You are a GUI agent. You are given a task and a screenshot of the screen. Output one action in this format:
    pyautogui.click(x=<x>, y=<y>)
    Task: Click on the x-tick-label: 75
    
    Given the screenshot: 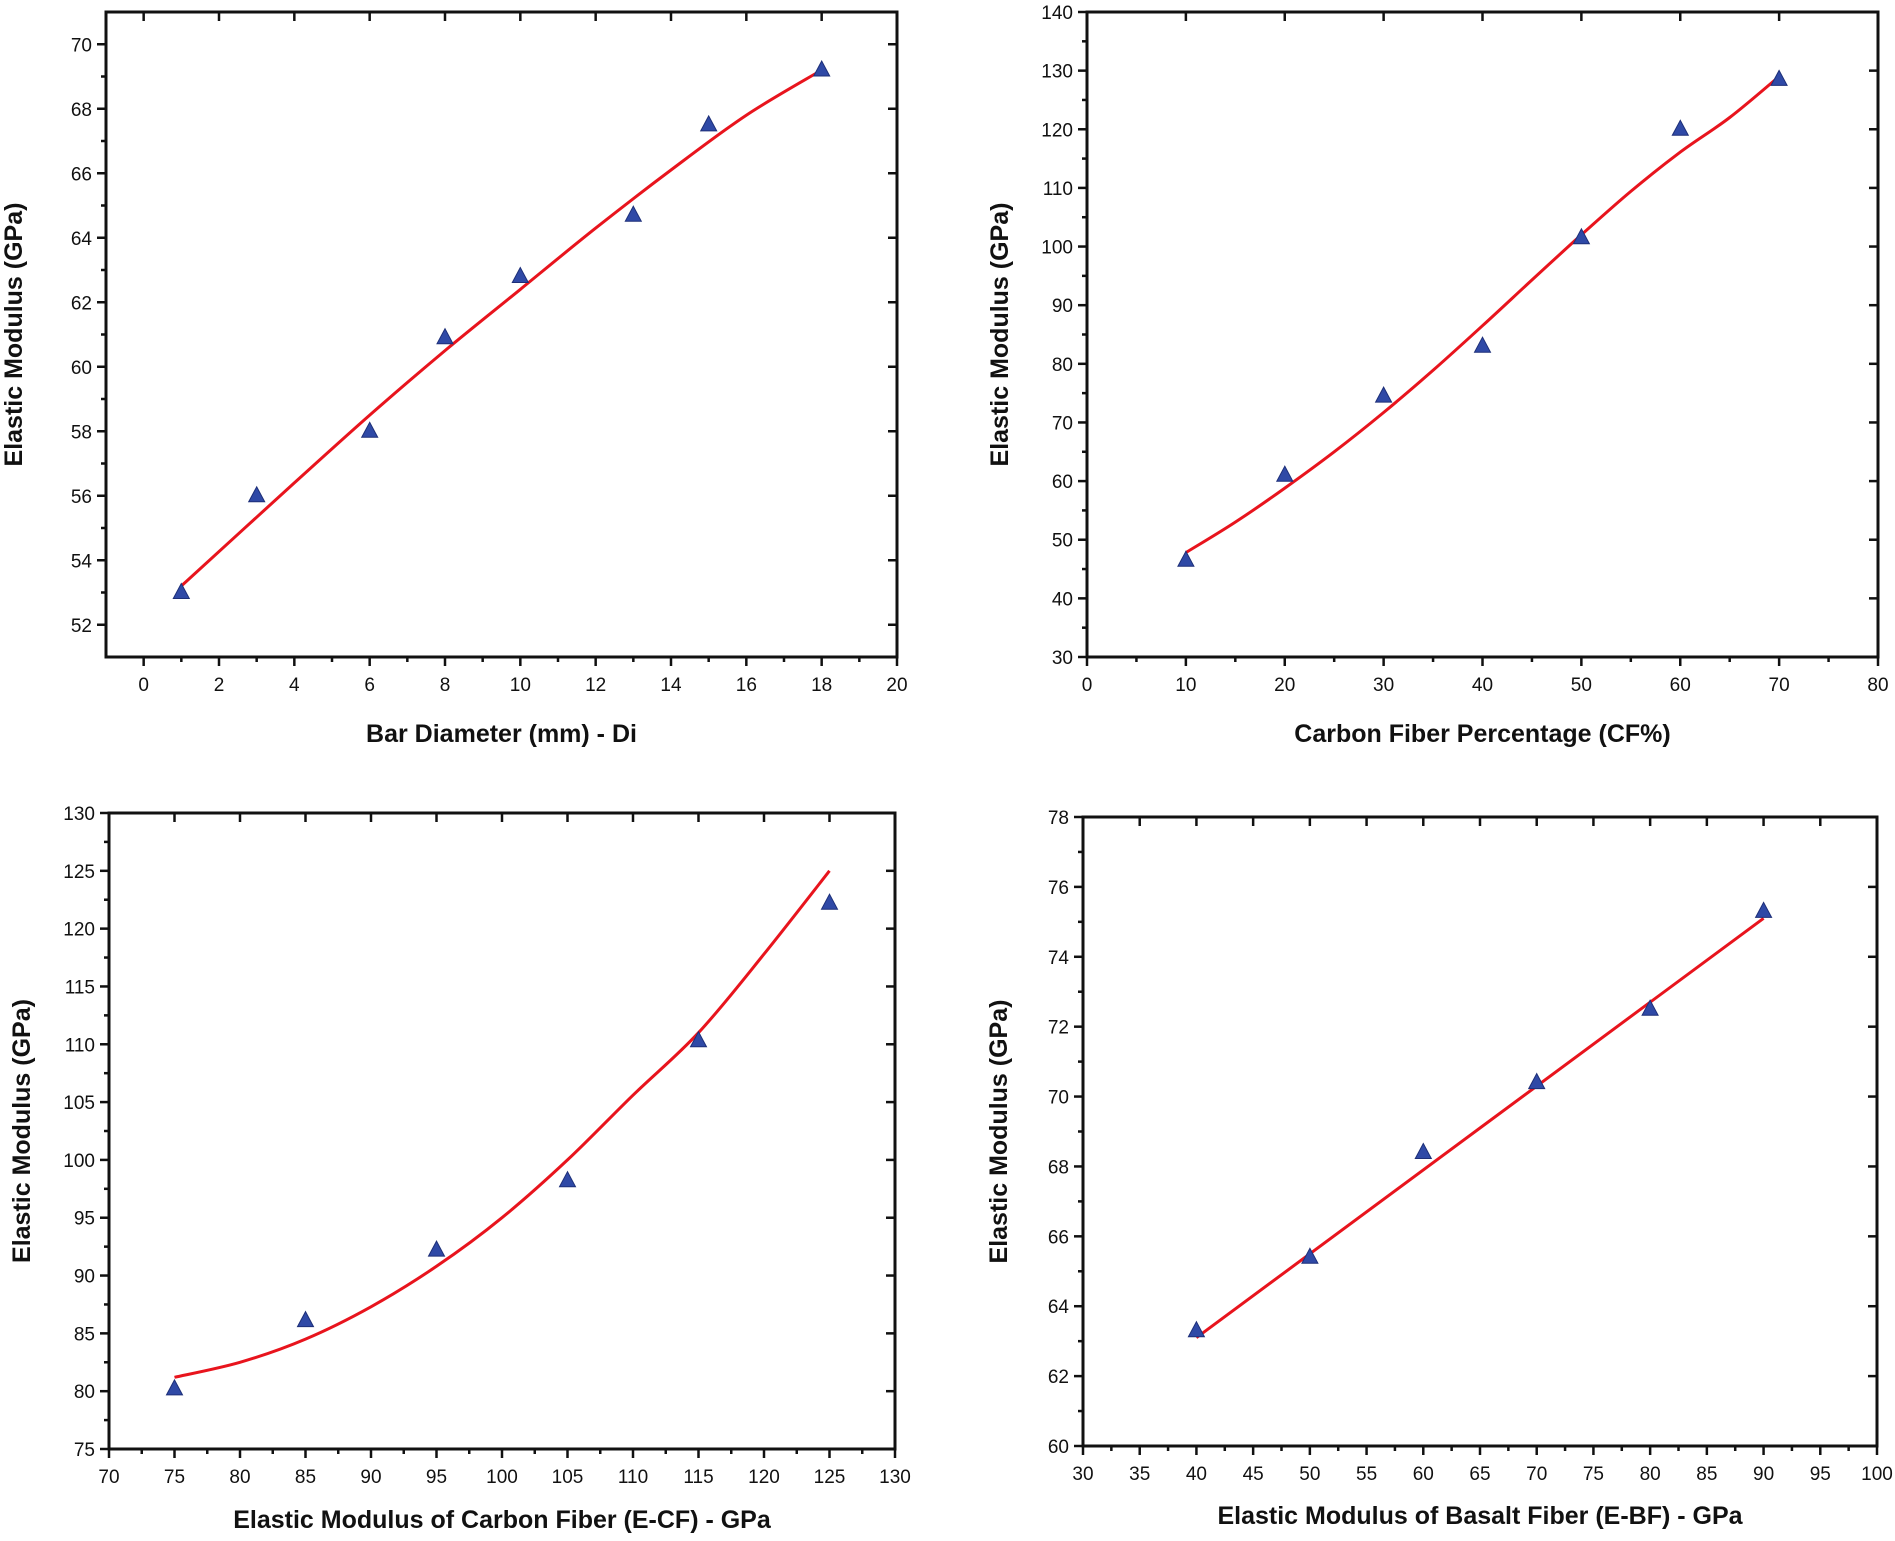 What is the action you would take?
    pyautogui.click(x=1593, y=1474)
    